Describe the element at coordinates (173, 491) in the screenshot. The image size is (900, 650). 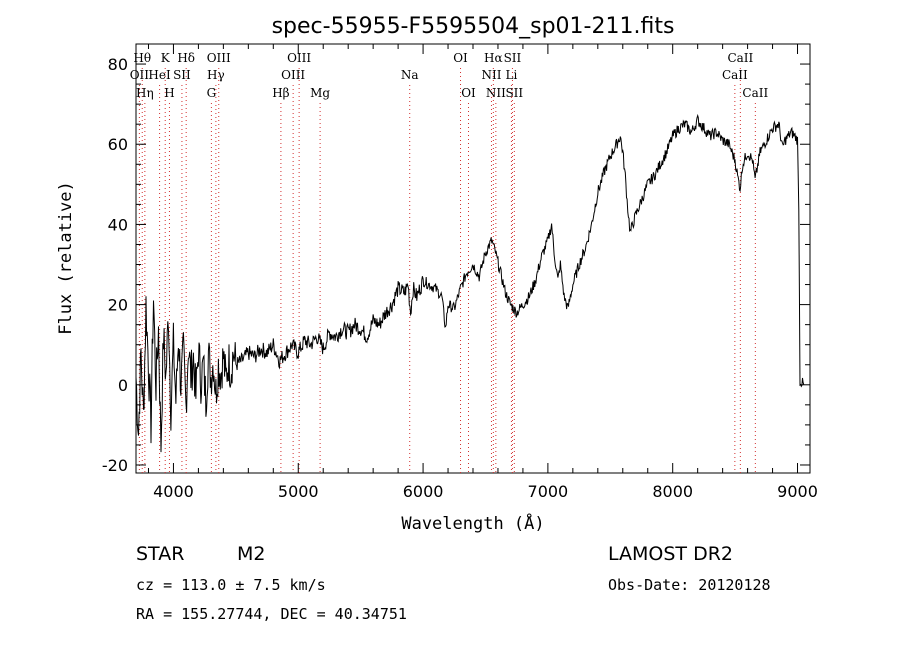
I see `x-tick-label: 4000` at that location.